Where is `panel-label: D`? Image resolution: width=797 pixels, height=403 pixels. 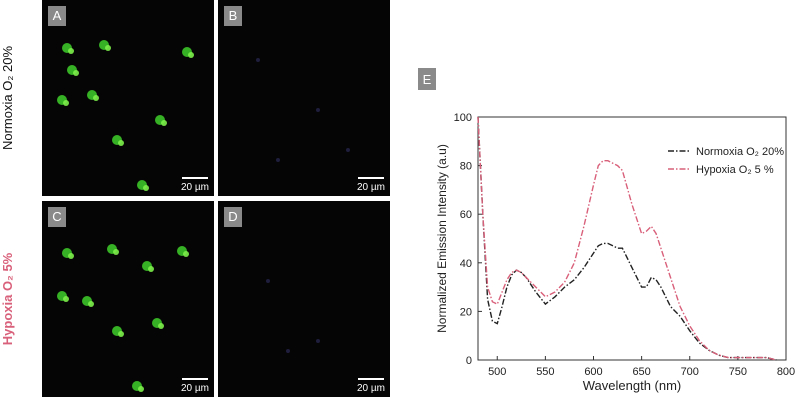 panel-label: D is located at coordinates (232, 216).